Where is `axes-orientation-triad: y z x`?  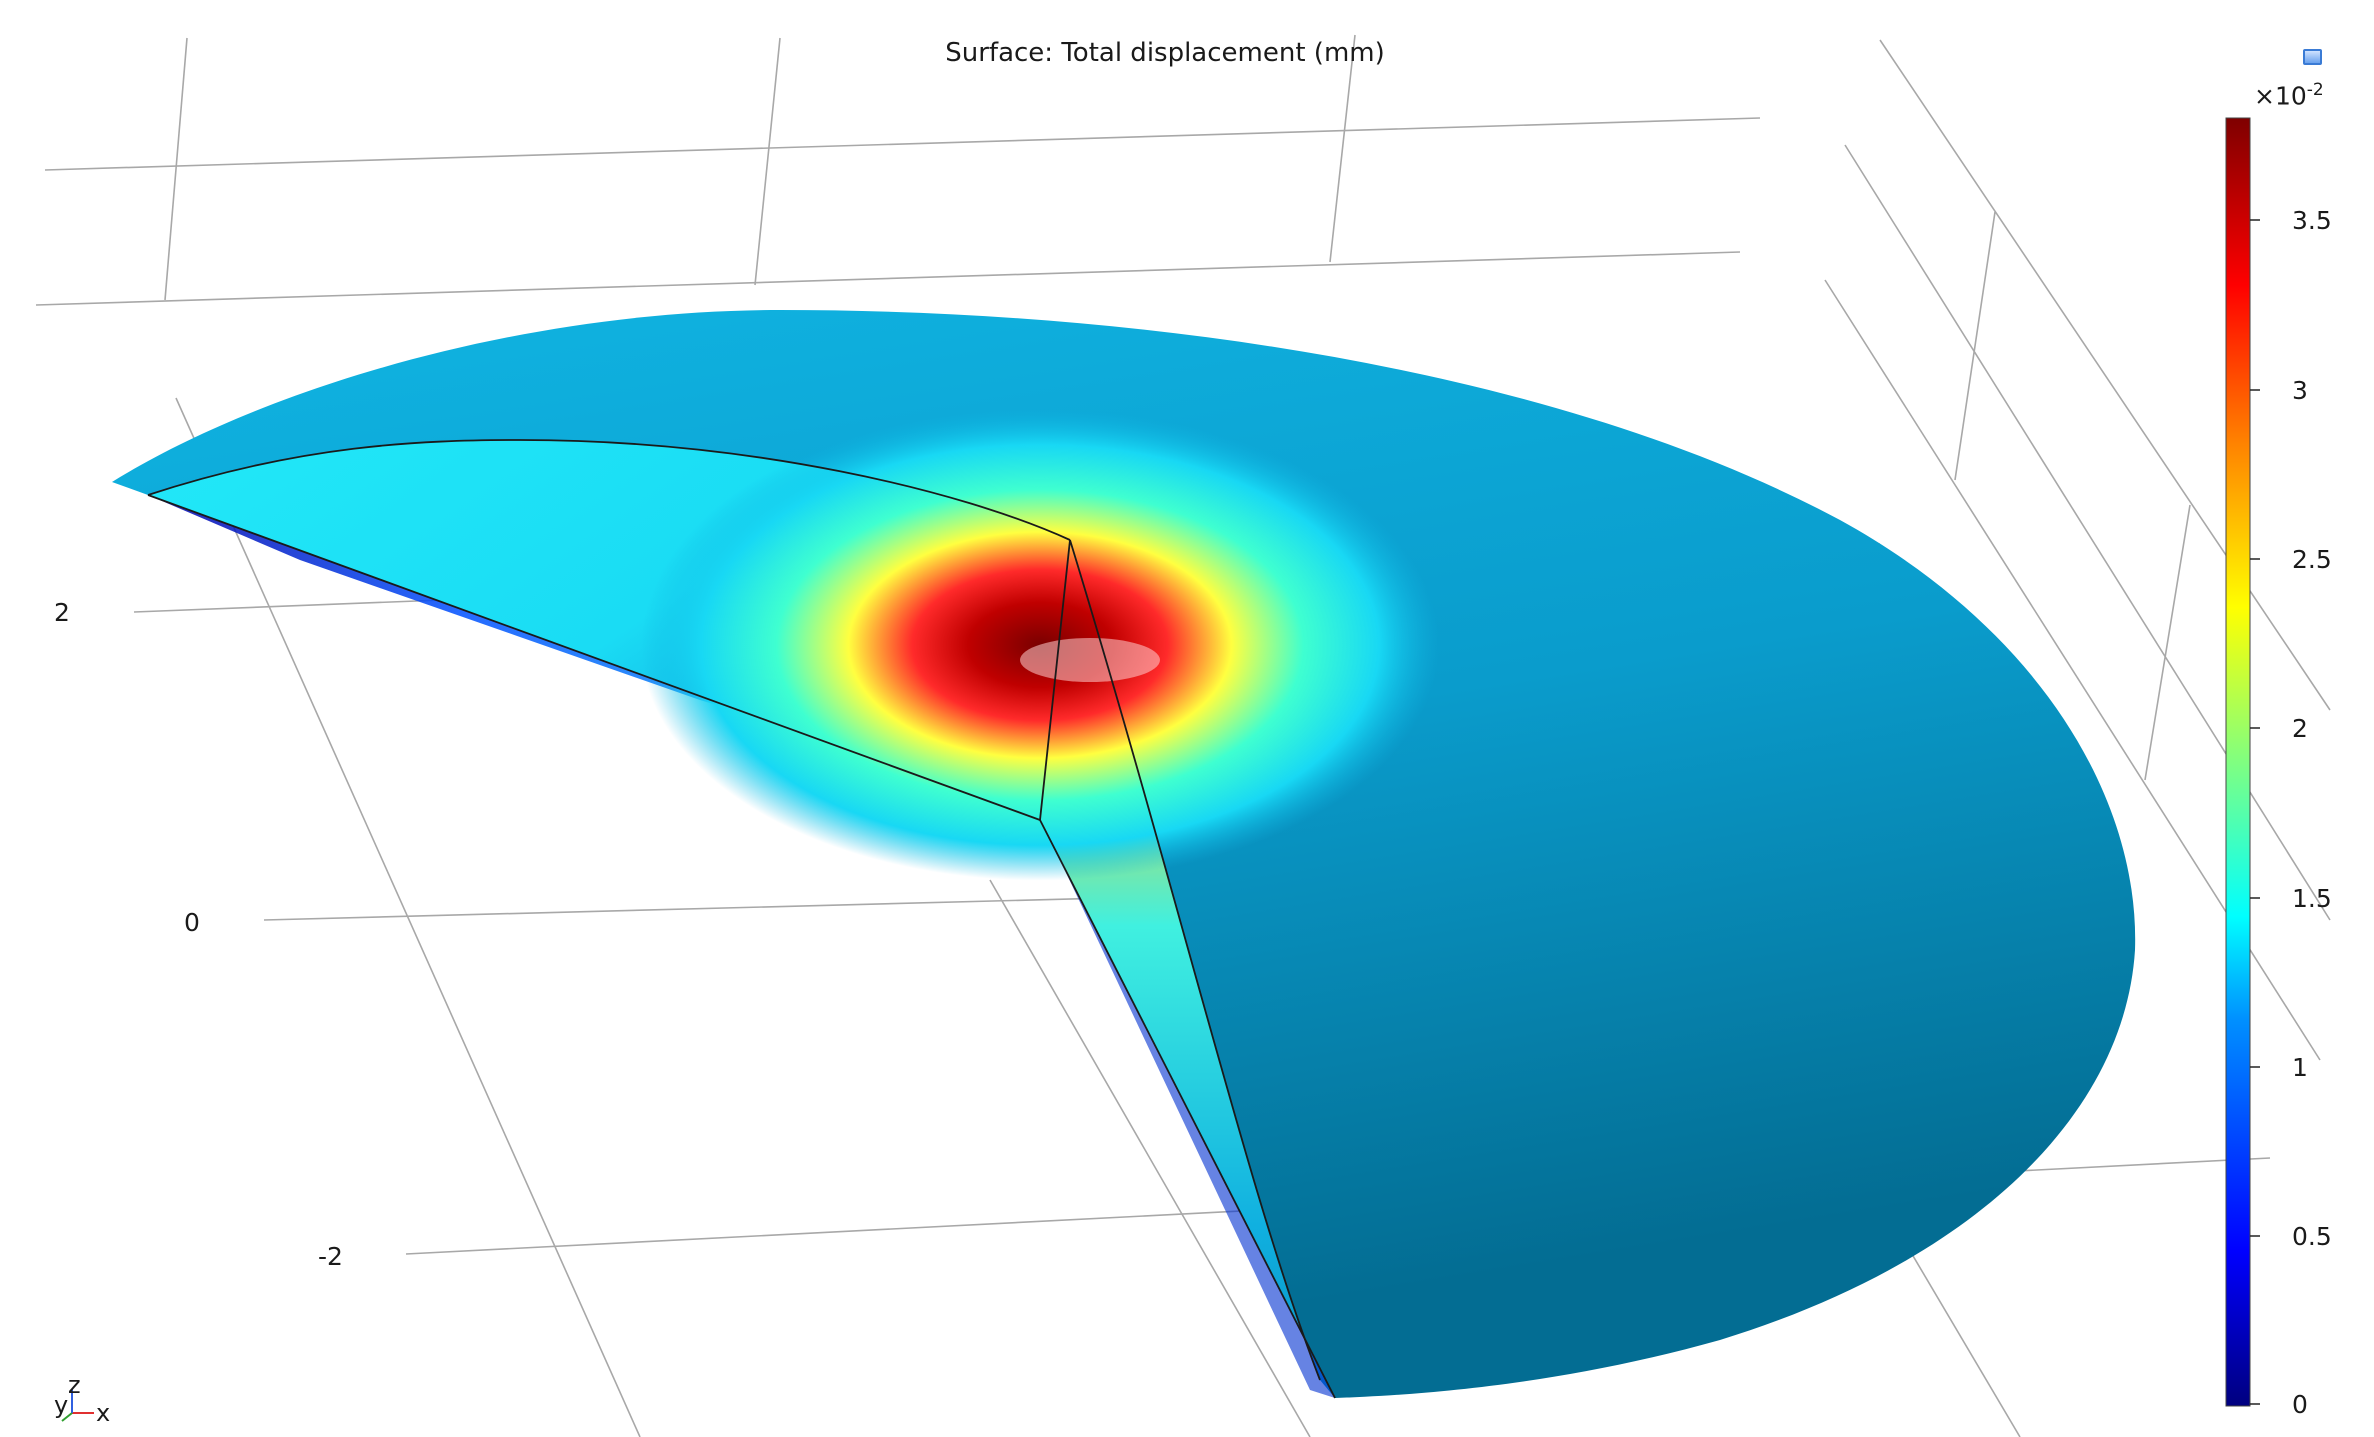
axes-orientation-triad: y z x is located at coordinates (89, 1399).